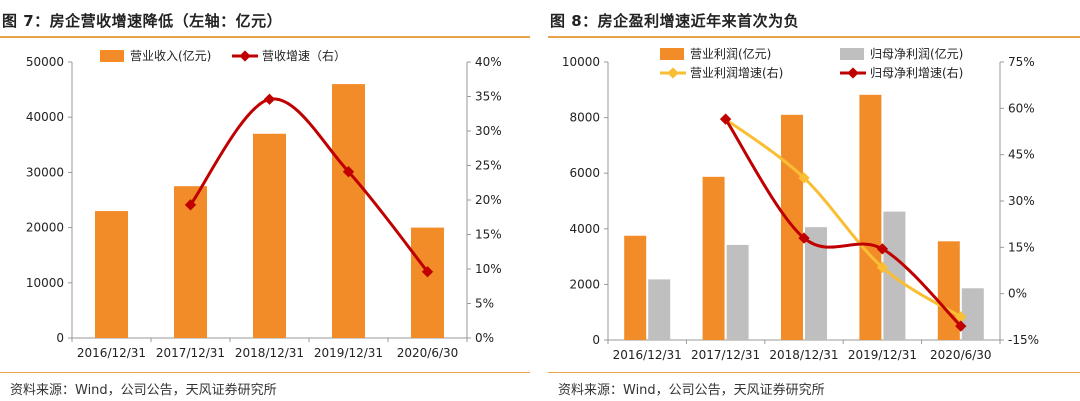 This screenshot has height=401, width=1080. I want to click on y-tick-label-right: 25%, so click(488, 166).